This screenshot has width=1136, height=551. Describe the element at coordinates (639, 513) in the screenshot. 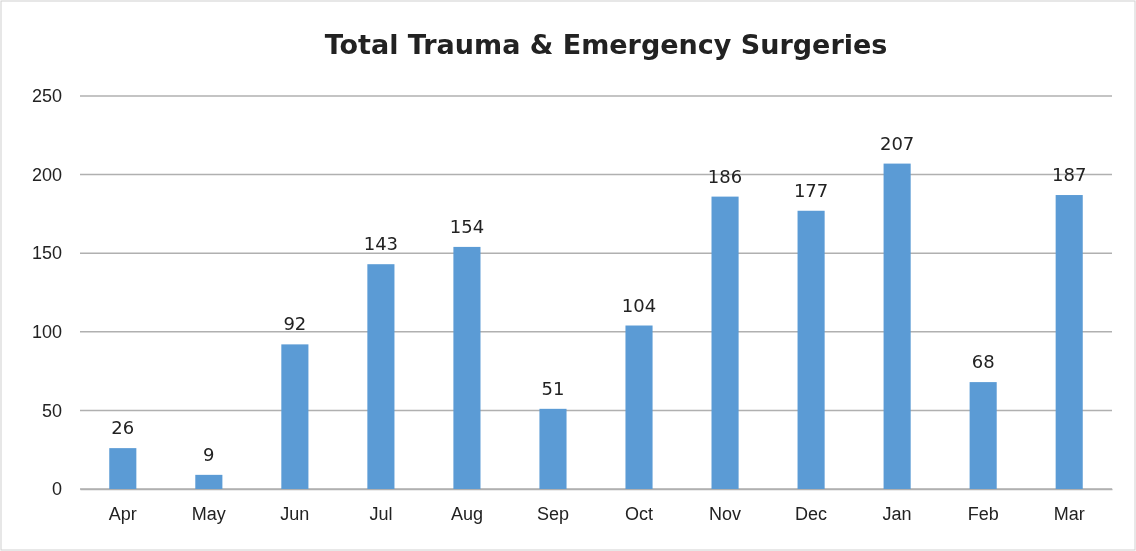

I see `x-tick-label: Oct` at that location.